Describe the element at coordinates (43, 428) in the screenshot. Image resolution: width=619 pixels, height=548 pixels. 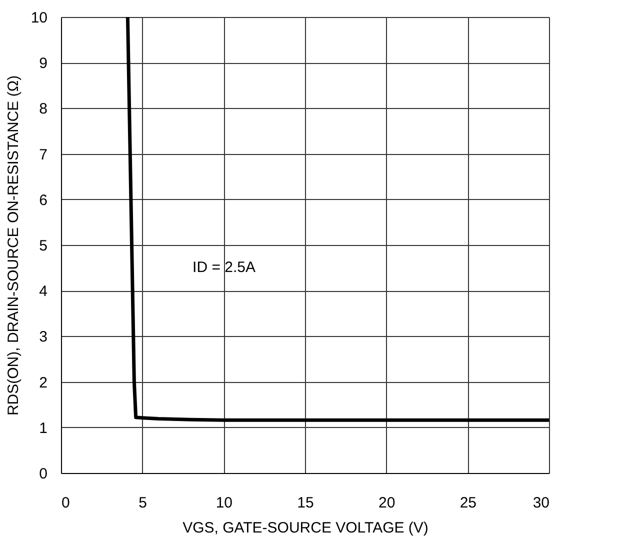
I see `y-tick-label: 1` at that location.